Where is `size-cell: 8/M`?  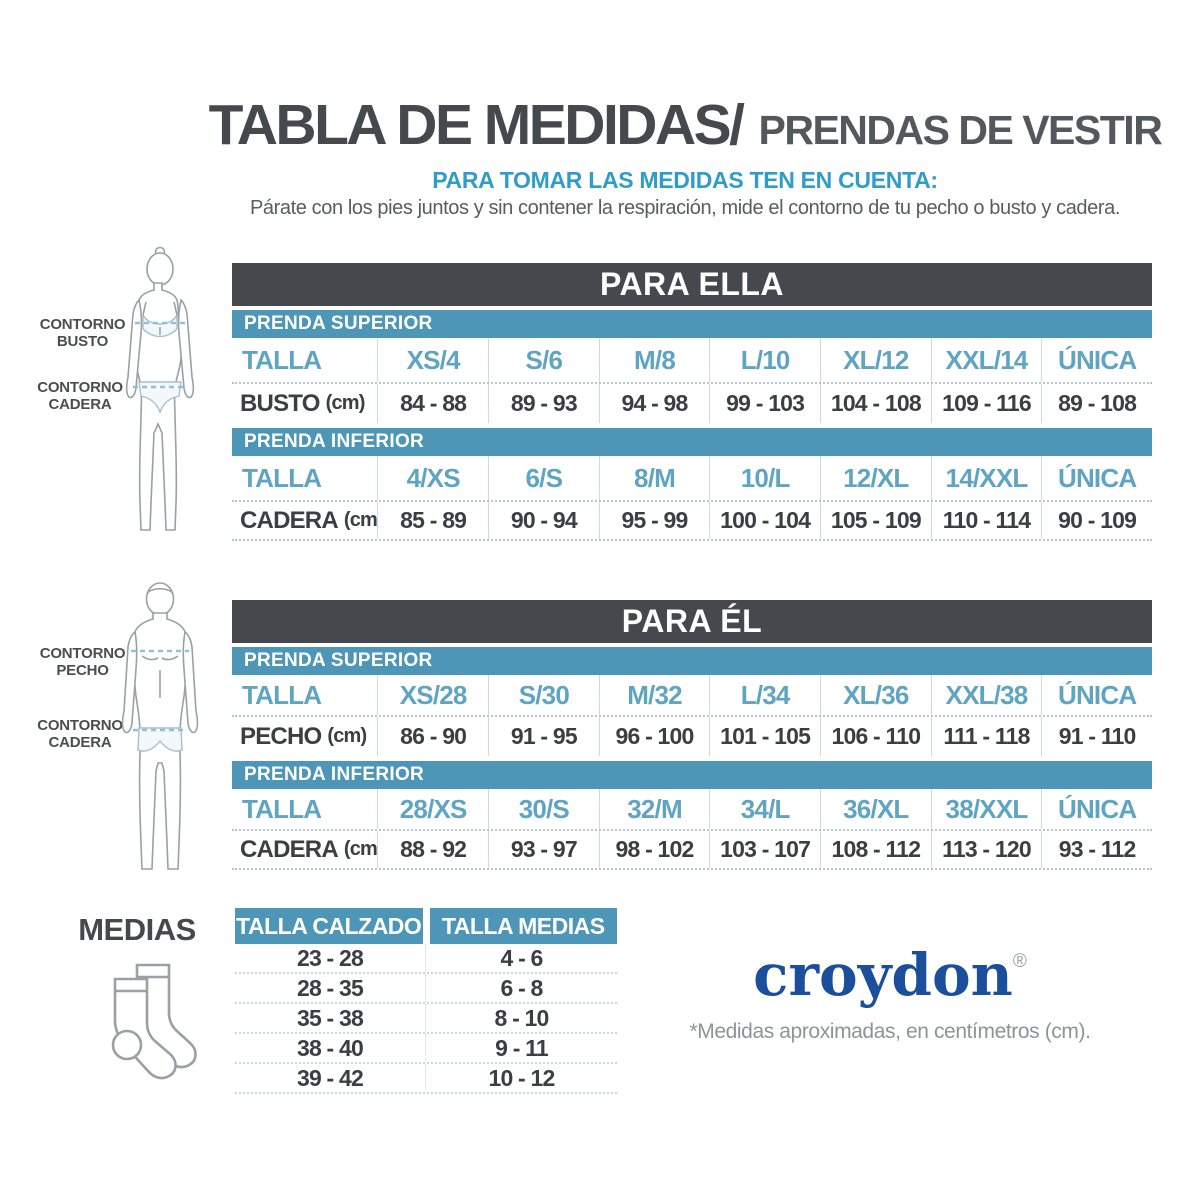 size-cell: 8/M is located at coordinates (654, 478).